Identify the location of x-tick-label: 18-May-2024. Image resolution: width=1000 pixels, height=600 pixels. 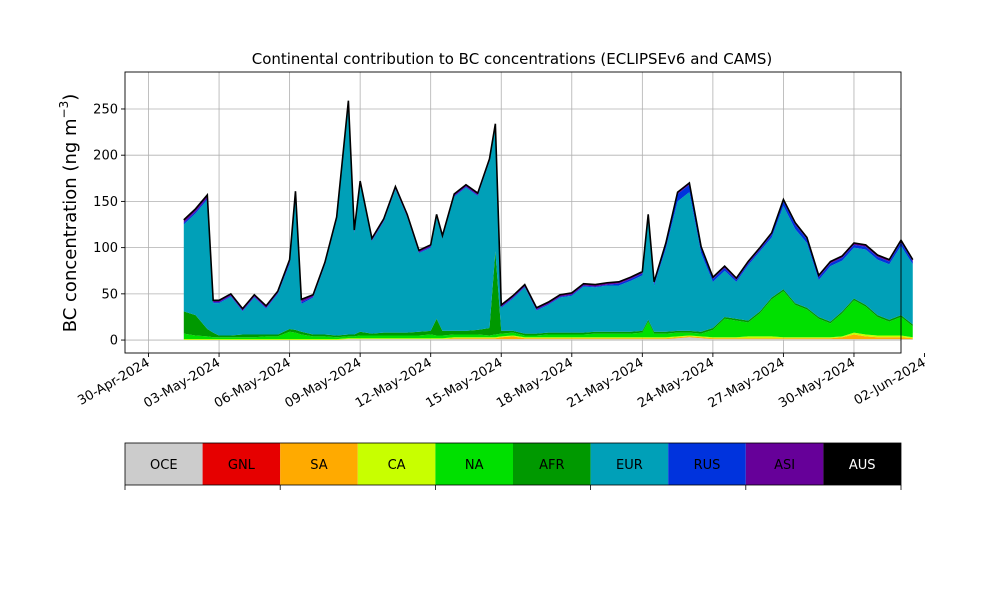
(535, 383).